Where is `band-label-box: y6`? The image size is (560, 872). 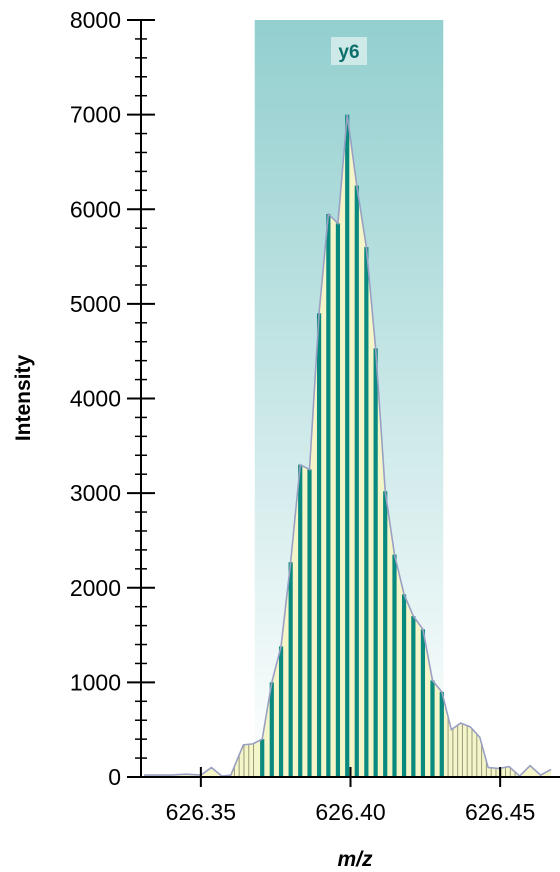 band-label-box: y6 is located at coordinates (349, 51).